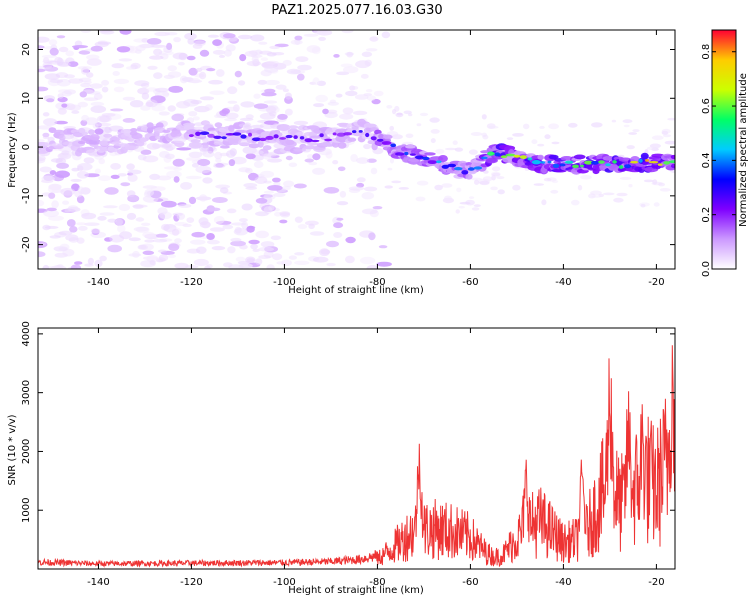 The height and width of the screenshot is (600, 750). What do you see at coordinates (706, 52) in the screenshot?
I see `colorbar-tick-label: 0.8` at bounding box center [706, 52].